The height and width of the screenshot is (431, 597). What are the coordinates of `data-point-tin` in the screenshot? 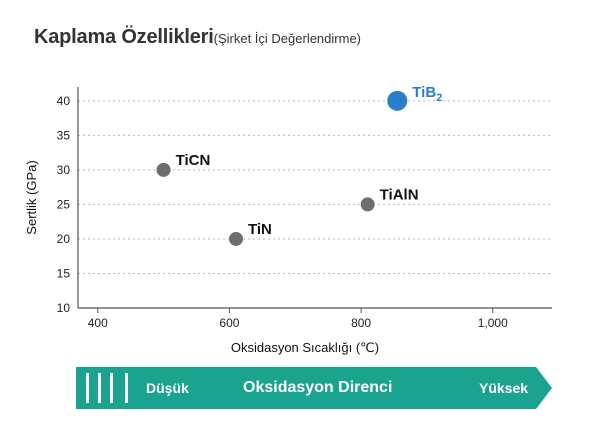 It's located at (236, 238).